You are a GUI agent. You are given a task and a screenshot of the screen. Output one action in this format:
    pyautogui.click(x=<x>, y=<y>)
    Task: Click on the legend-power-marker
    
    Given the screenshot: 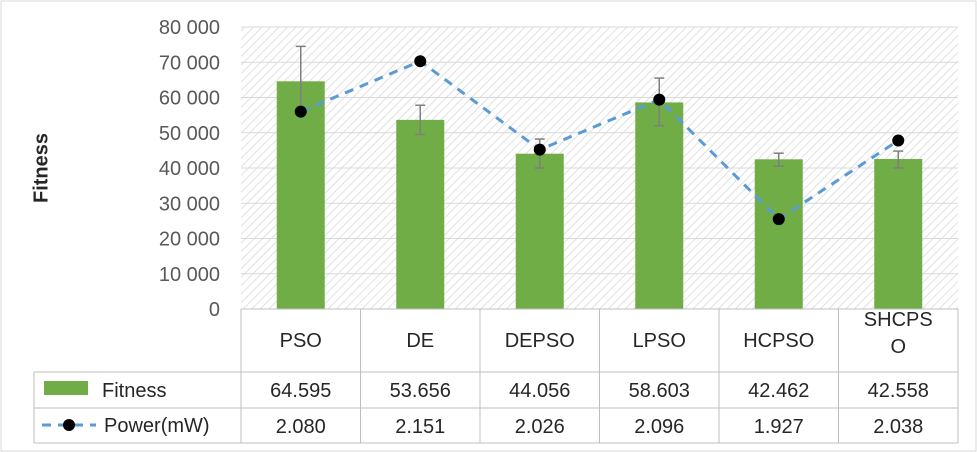 What is the action you would take?
    pyautogui.click(x=69, y=425)
    